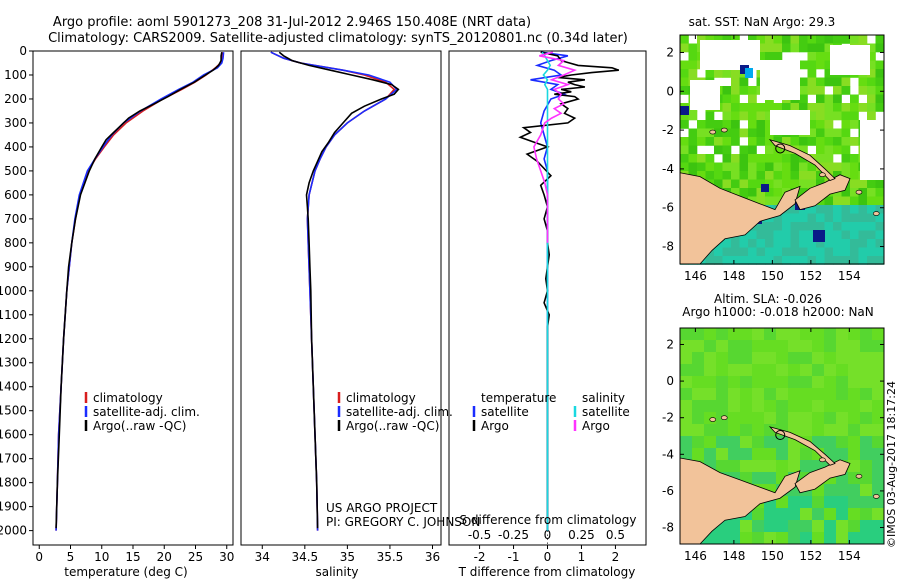 This screenshot has height=580, width=900. What do you see at coordinates (822, 192) in the screenshot?
I see `land-new-britain` at bounding box center [822, 192].